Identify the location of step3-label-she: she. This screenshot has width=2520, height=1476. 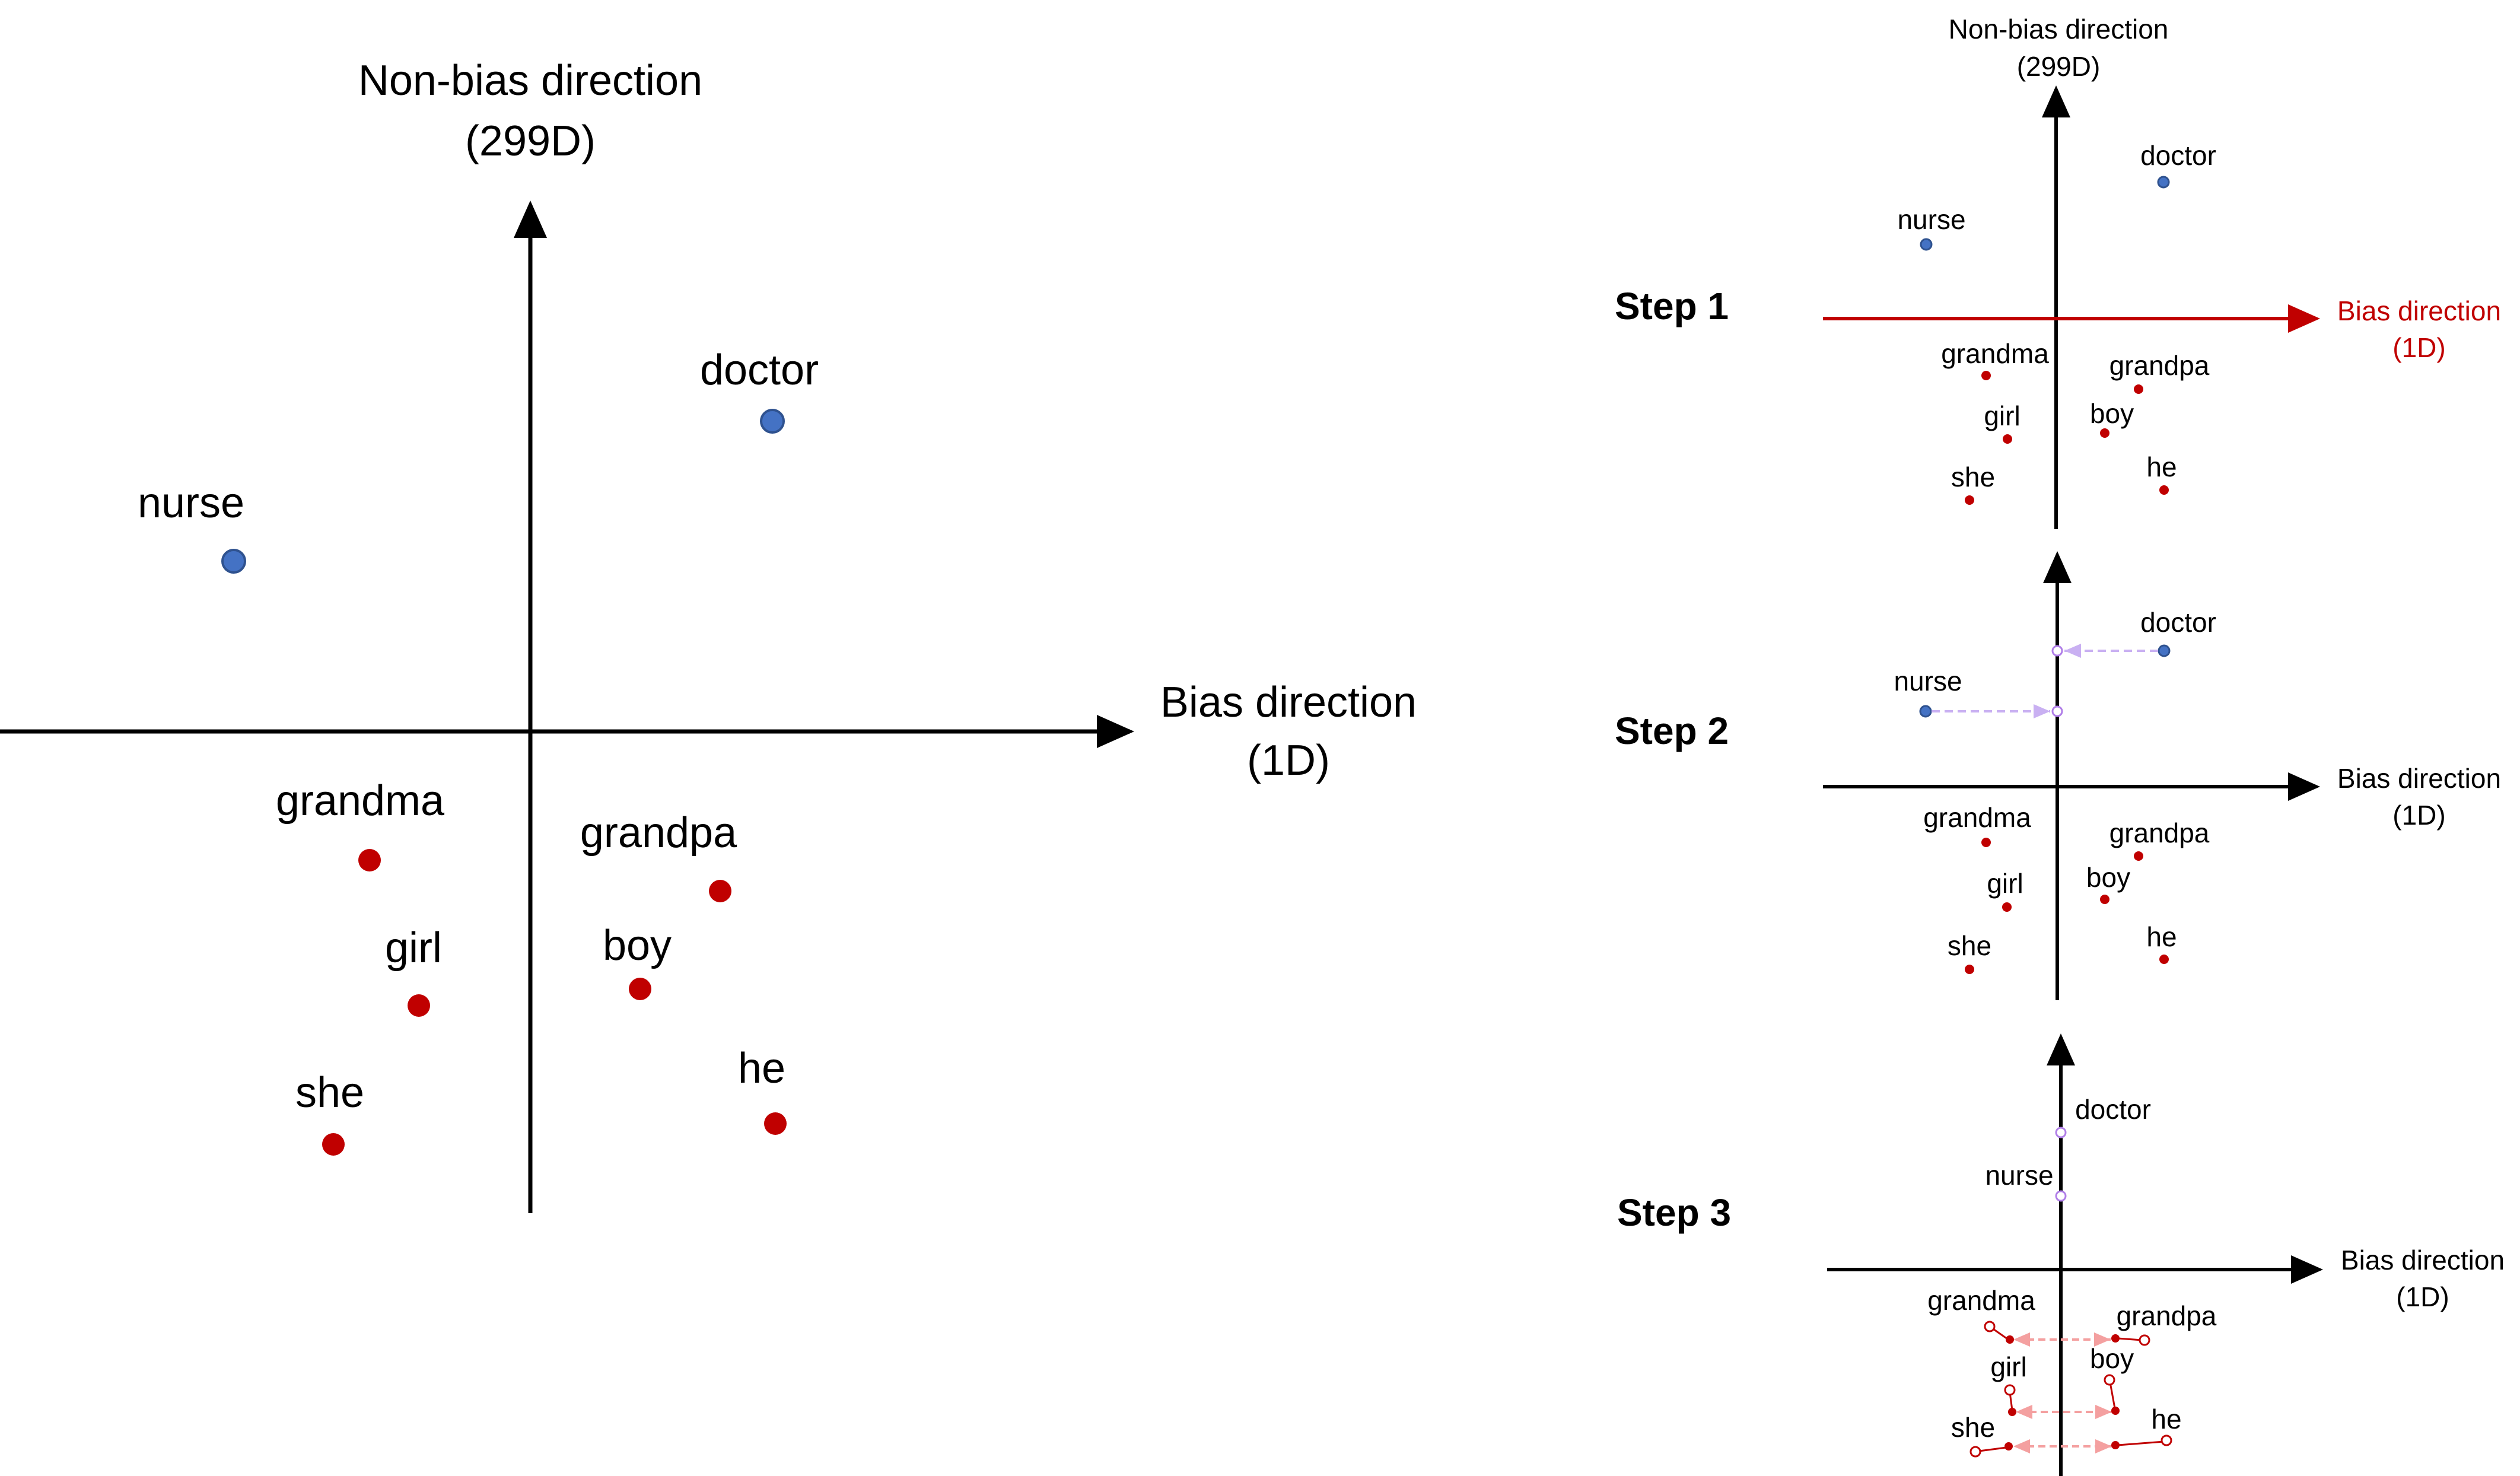
(1973, 1427).